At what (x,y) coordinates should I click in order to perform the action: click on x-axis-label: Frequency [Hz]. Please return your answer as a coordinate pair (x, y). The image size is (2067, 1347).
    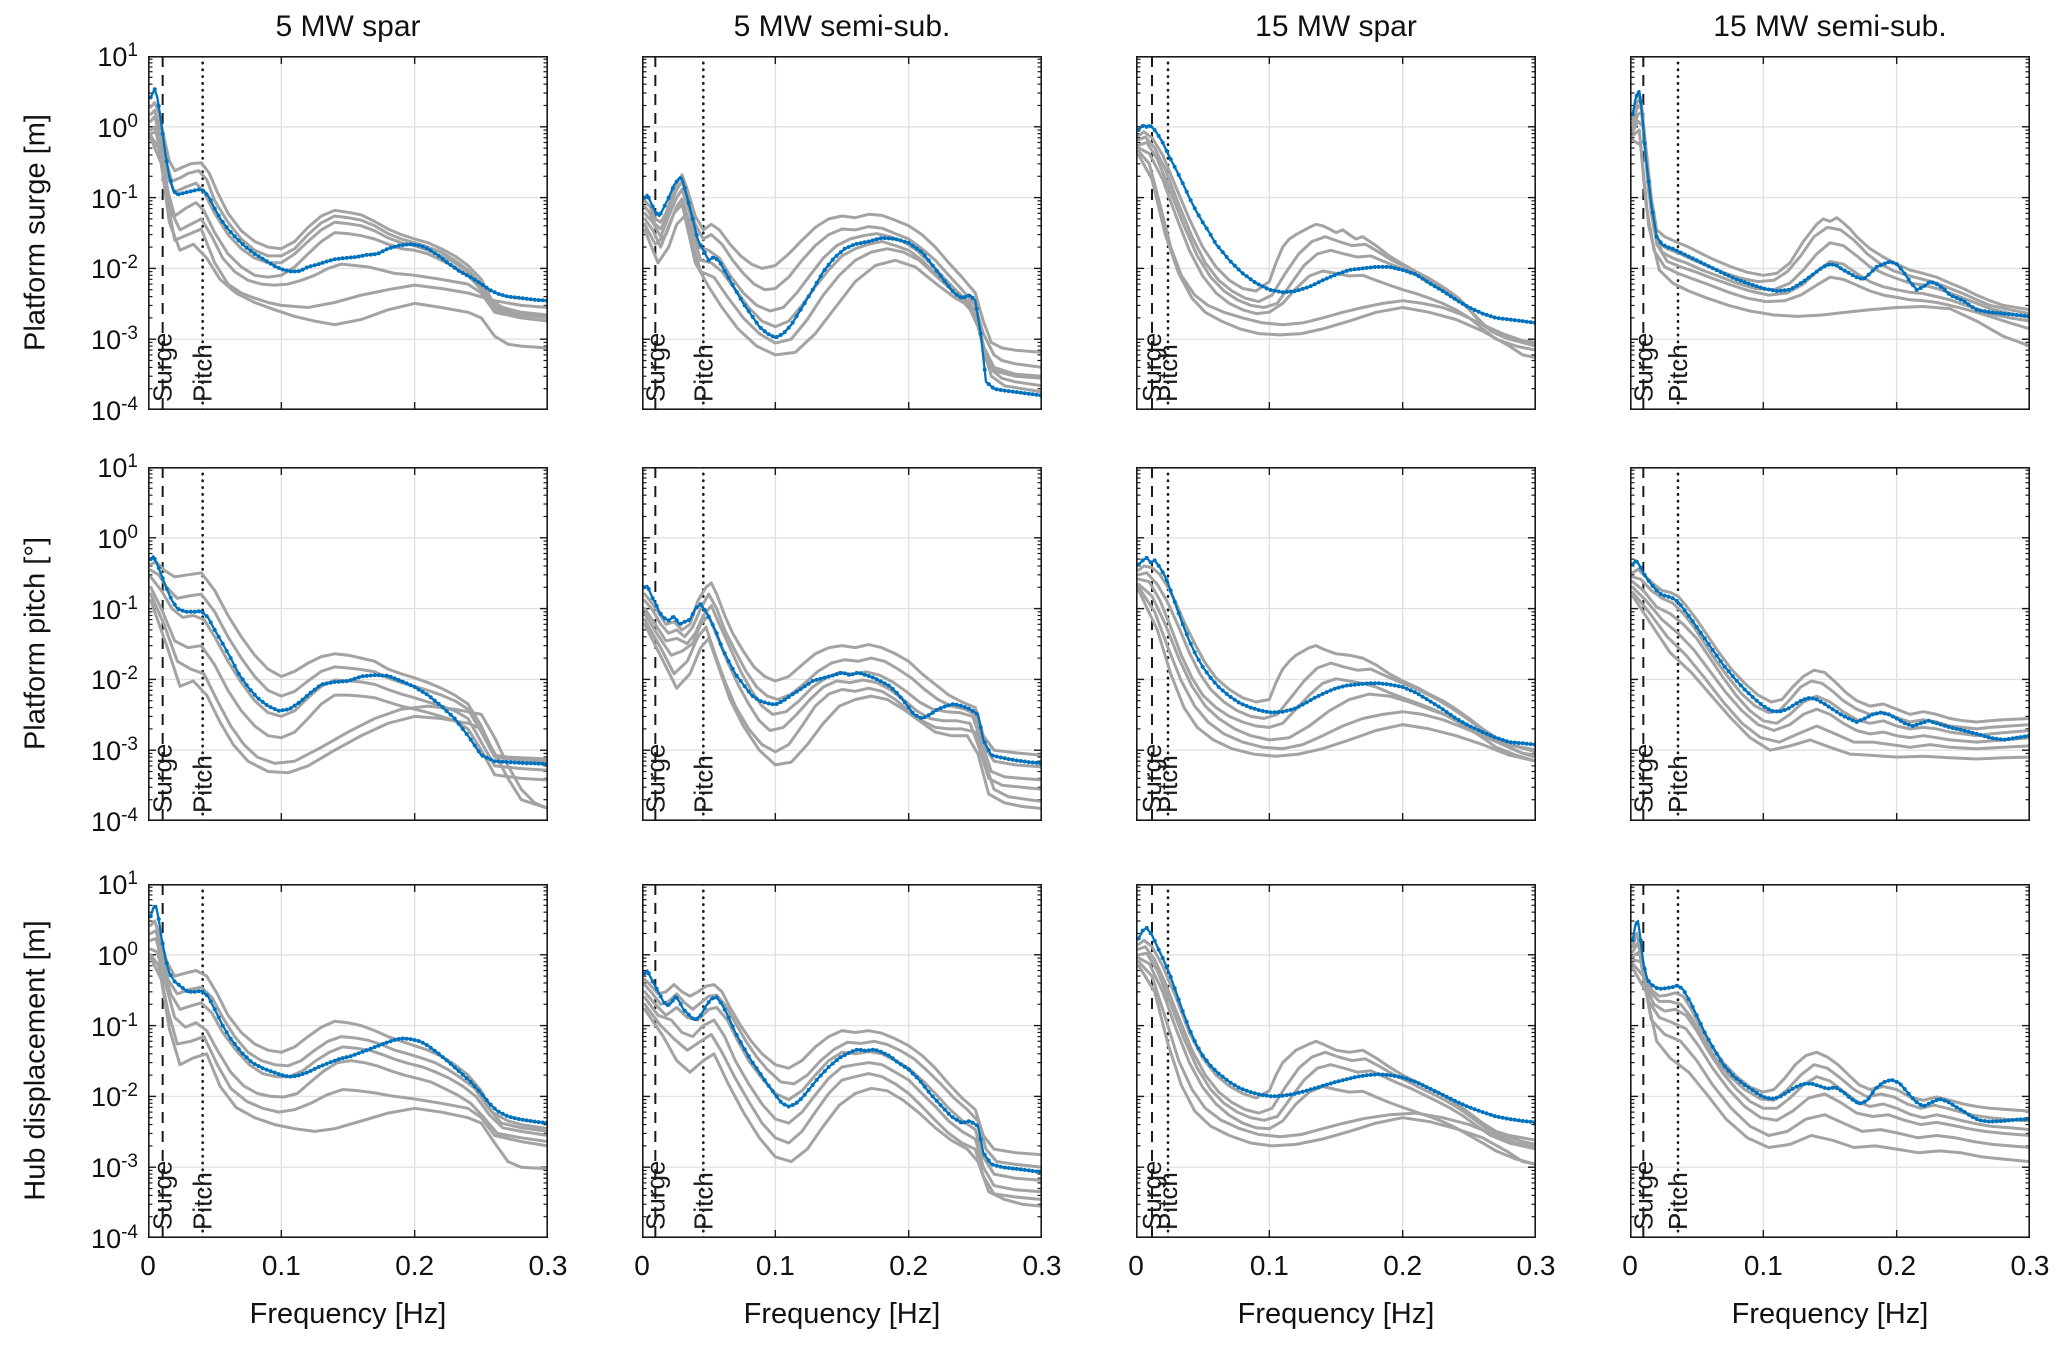
    Looking at the image, I should click on (842, 1314).